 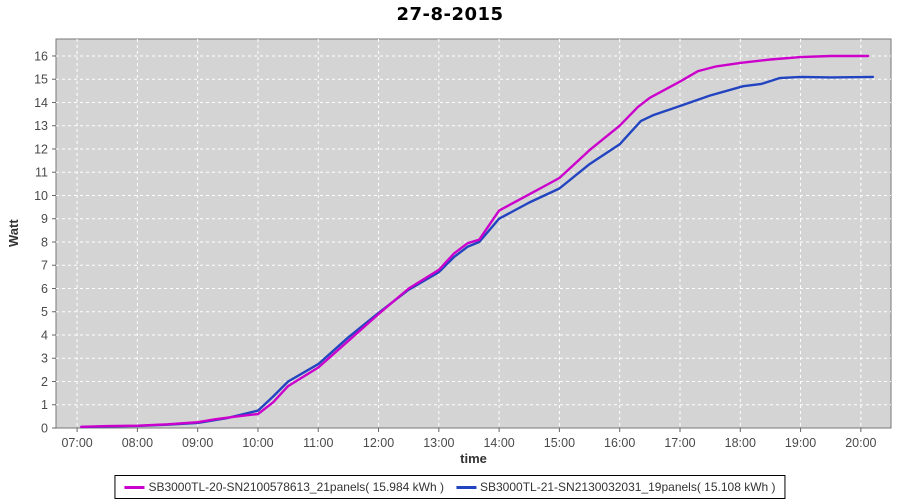 What do you see at coordinates (257, 443) in the screenshot?
I see `x-tick-label: 10:00` at bounding box center [257, 443].